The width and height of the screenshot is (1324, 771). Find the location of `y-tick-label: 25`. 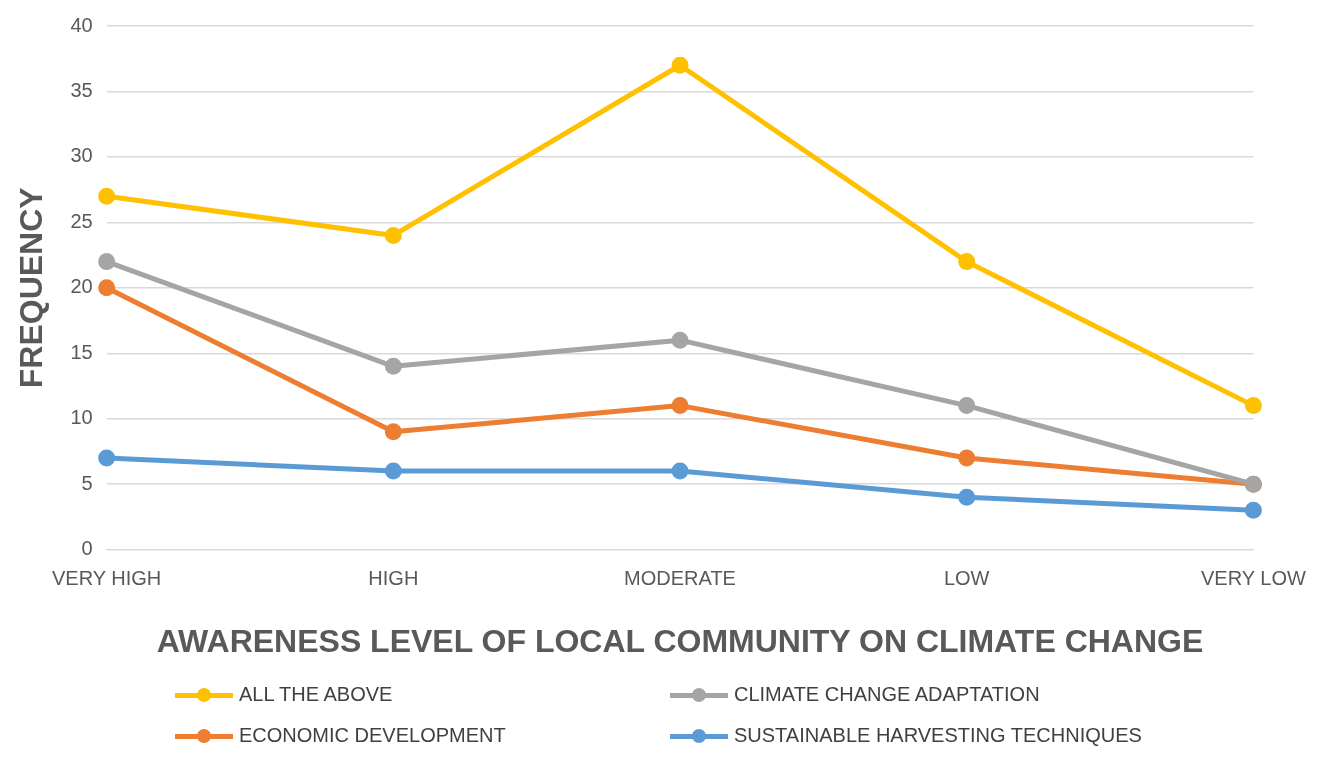

y-tick-label: 25 is located at coordinates (81, 220).